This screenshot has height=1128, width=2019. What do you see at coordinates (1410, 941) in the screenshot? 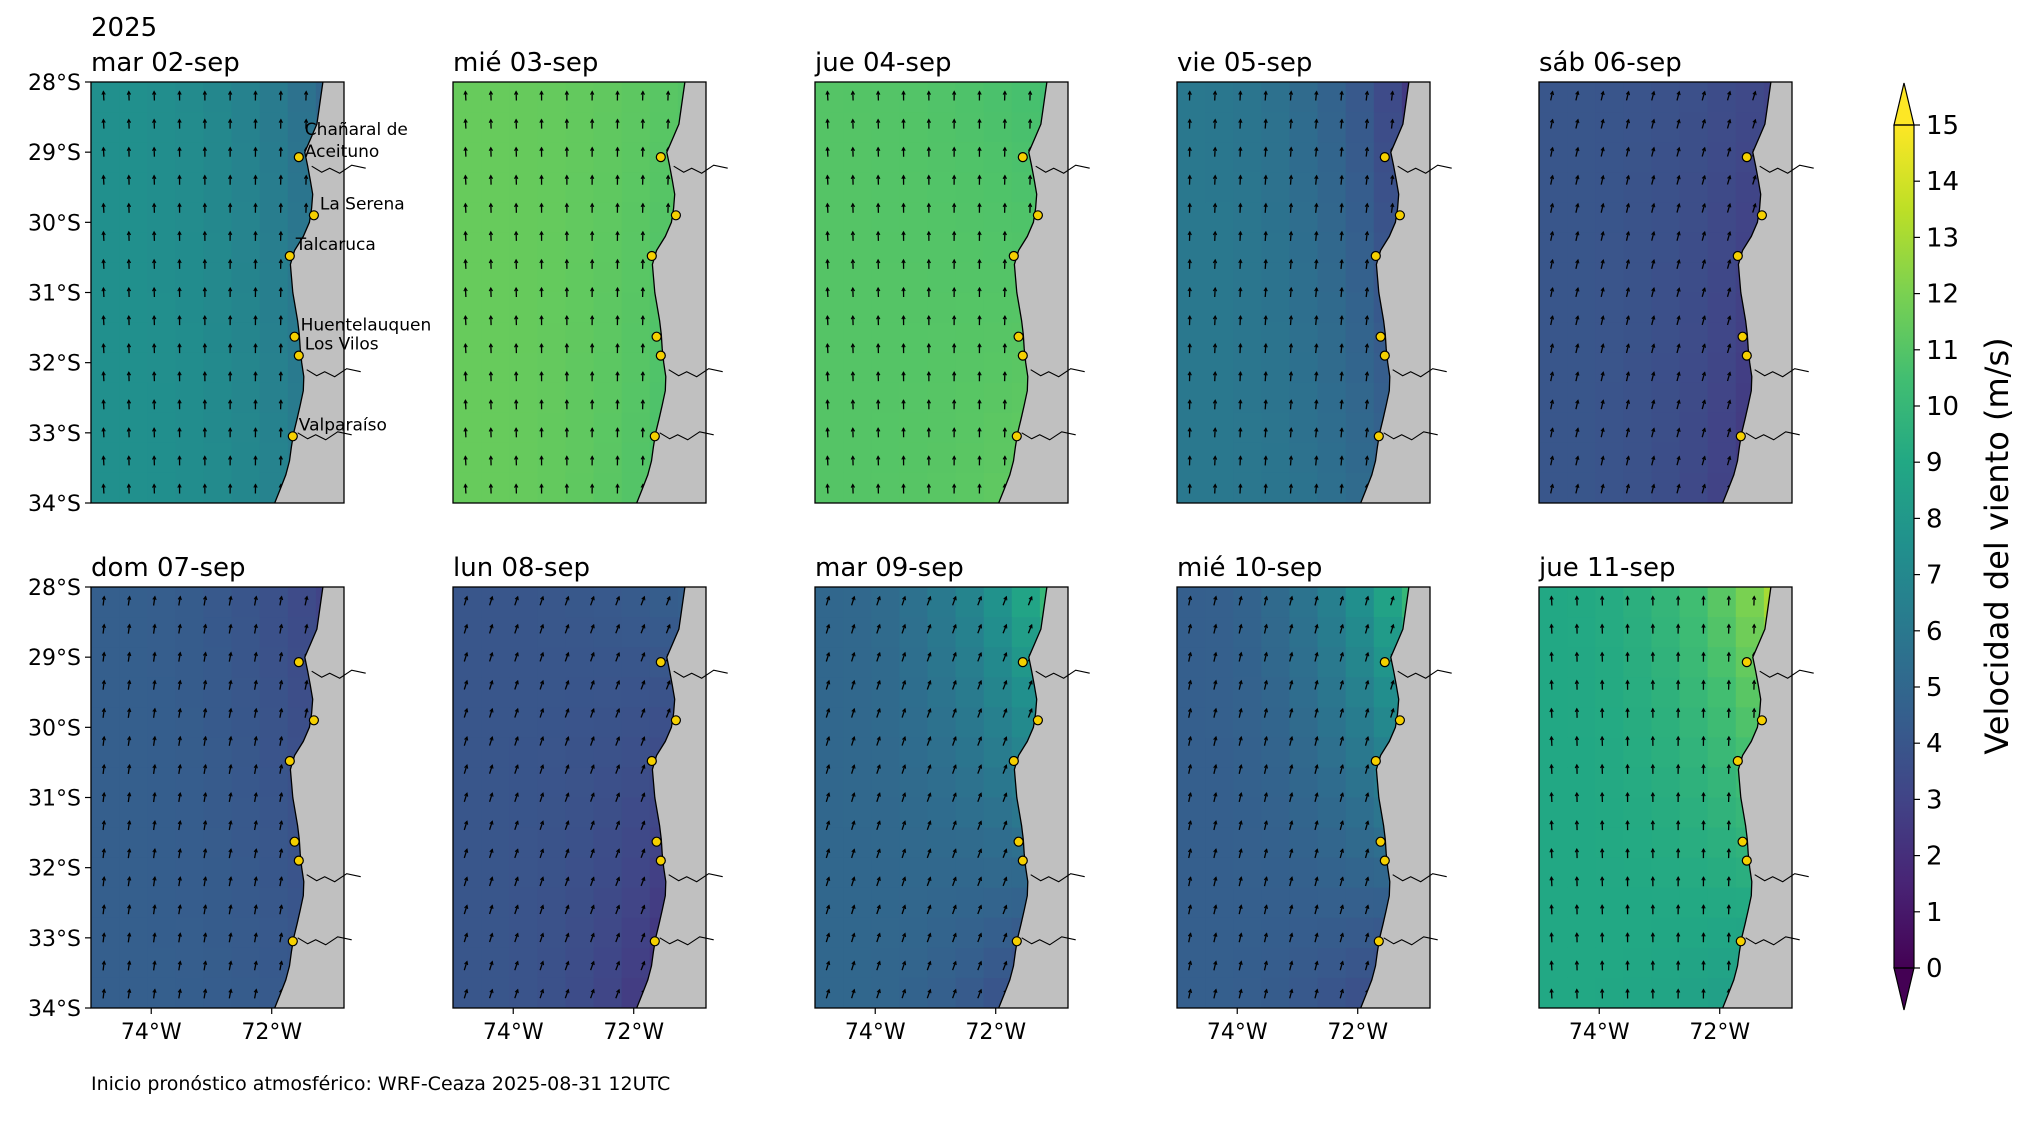
I see `region-border` at bounding box center [1410, 941].